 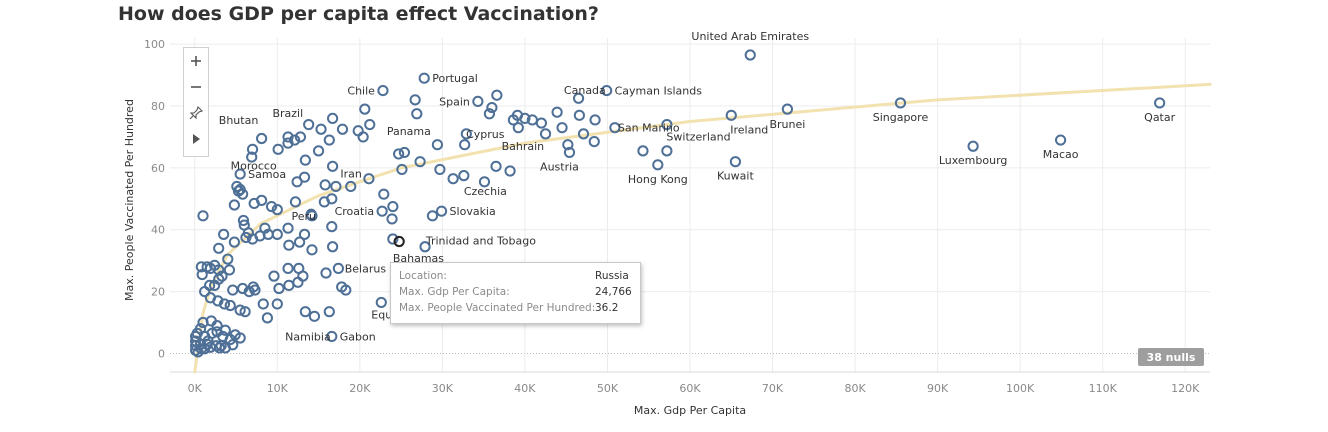 I want to click on selected-point, so click(x=399, y=241).